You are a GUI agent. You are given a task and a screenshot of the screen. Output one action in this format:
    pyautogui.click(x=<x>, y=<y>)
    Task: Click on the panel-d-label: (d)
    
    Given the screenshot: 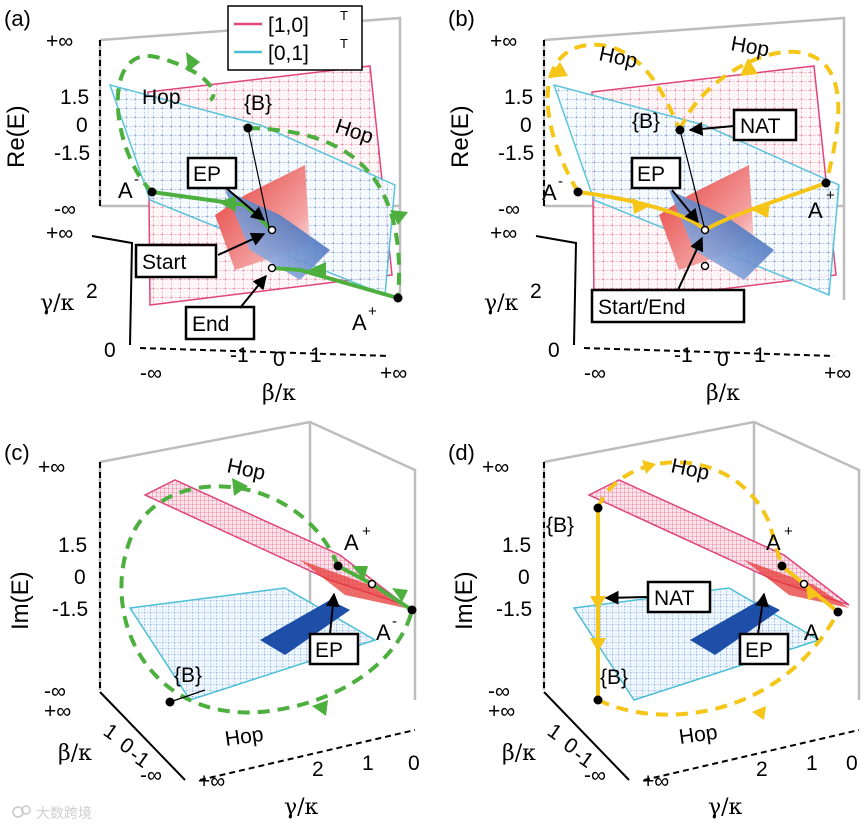 What is the action you would take?
    pyautogui.click(x=461, y=452)
    